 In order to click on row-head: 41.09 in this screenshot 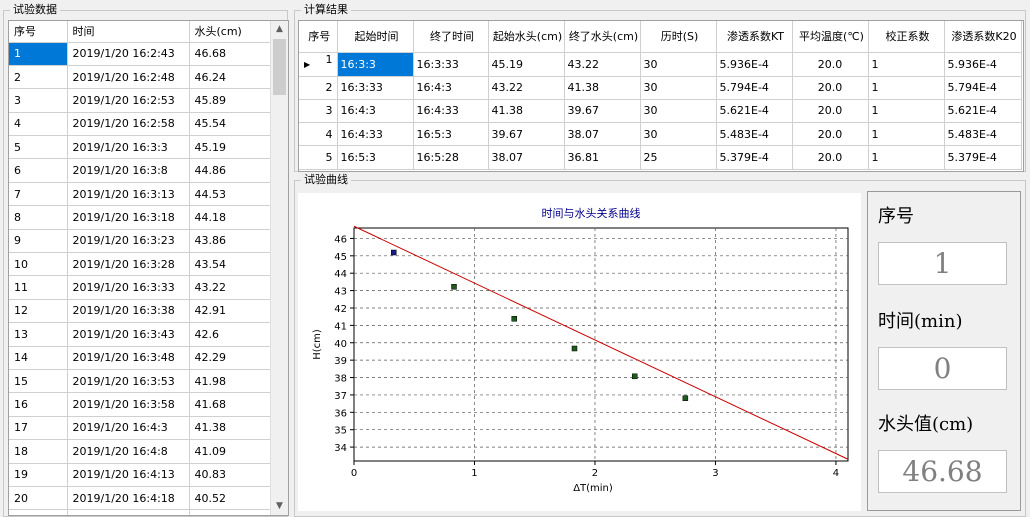, I will do `click(230, 451)`.